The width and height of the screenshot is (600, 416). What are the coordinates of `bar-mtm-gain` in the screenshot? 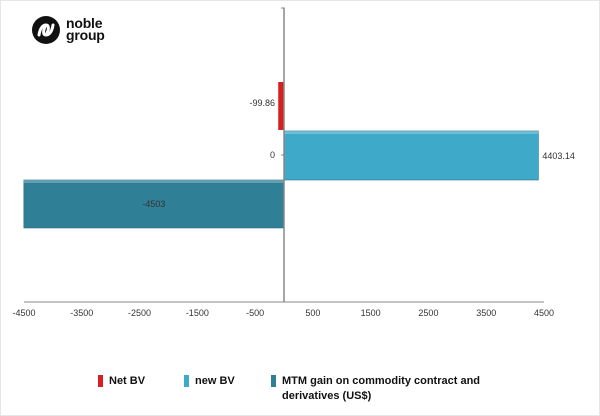 It's located at (154, 204).